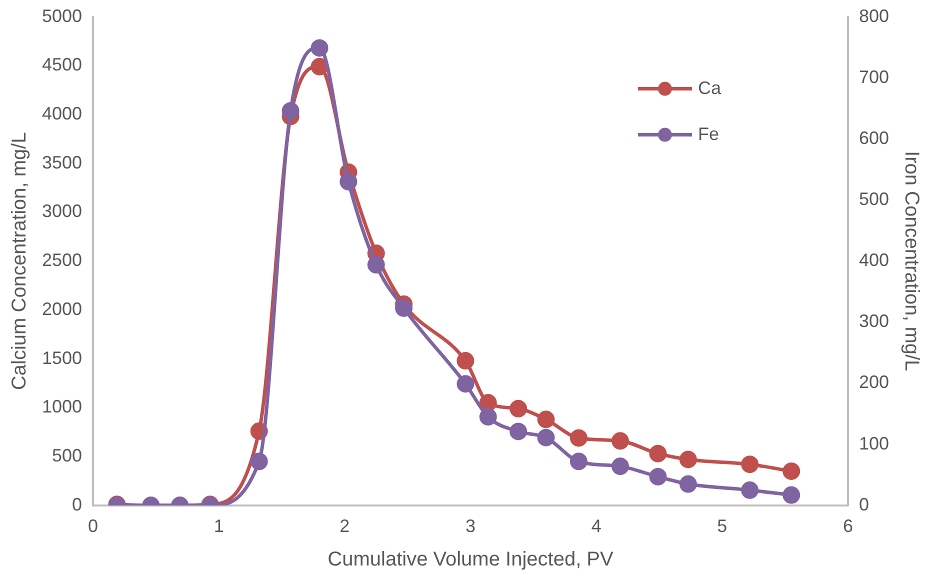 The height and width of the screenshot is (580, 935). Describe the element at coordinates (62, 16) in the screenshot. I see `y-tick-label: 5000` at that location.